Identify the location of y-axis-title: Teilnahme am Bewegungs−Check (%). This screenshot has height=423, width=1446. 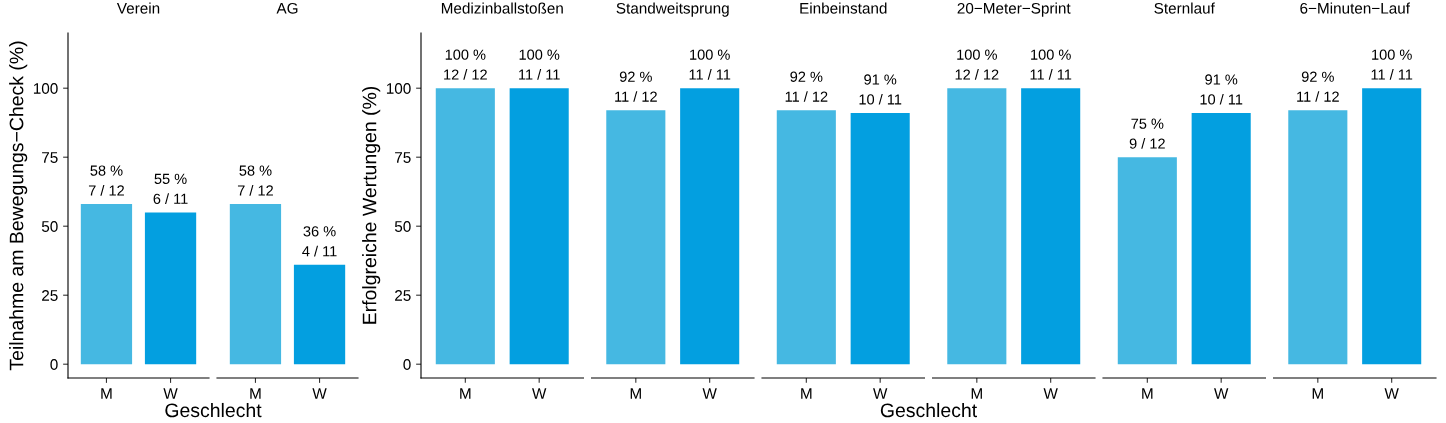
(18, 206).